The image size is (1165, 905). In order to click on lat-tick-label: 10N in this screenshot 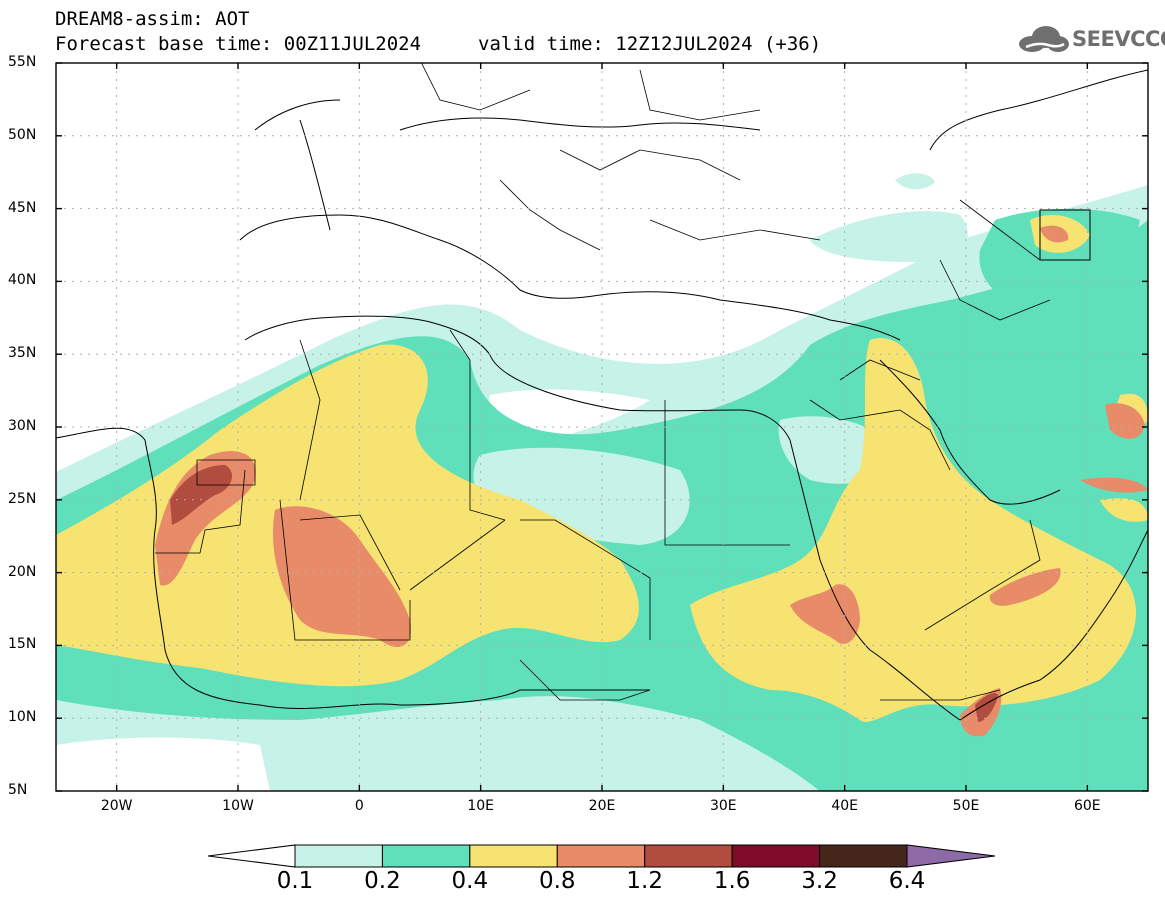, I will do `click(22, 717)`.